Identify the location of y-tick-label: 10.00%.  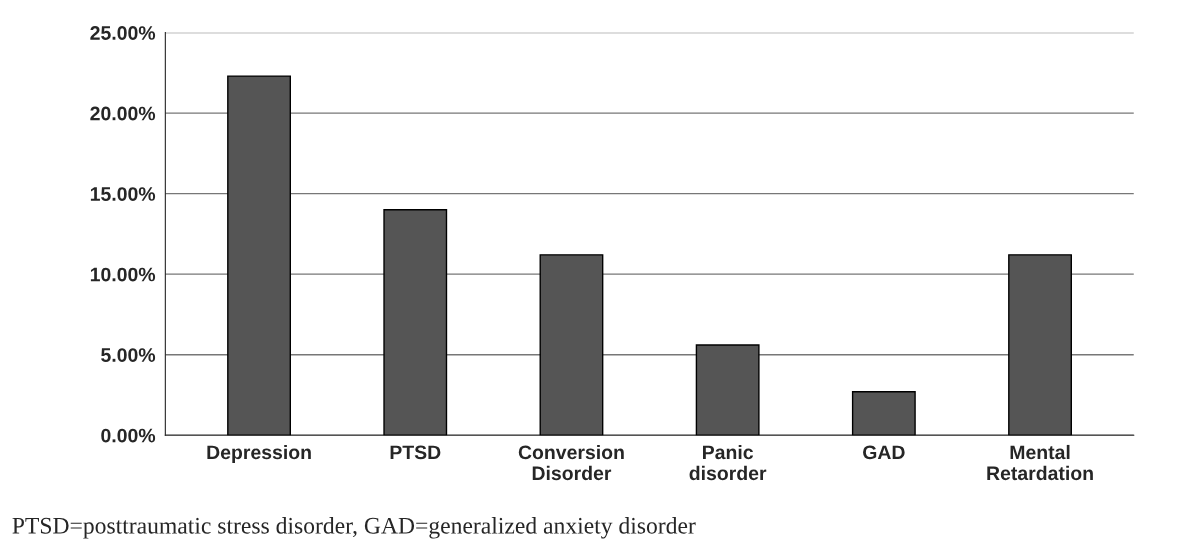
(123, 274).